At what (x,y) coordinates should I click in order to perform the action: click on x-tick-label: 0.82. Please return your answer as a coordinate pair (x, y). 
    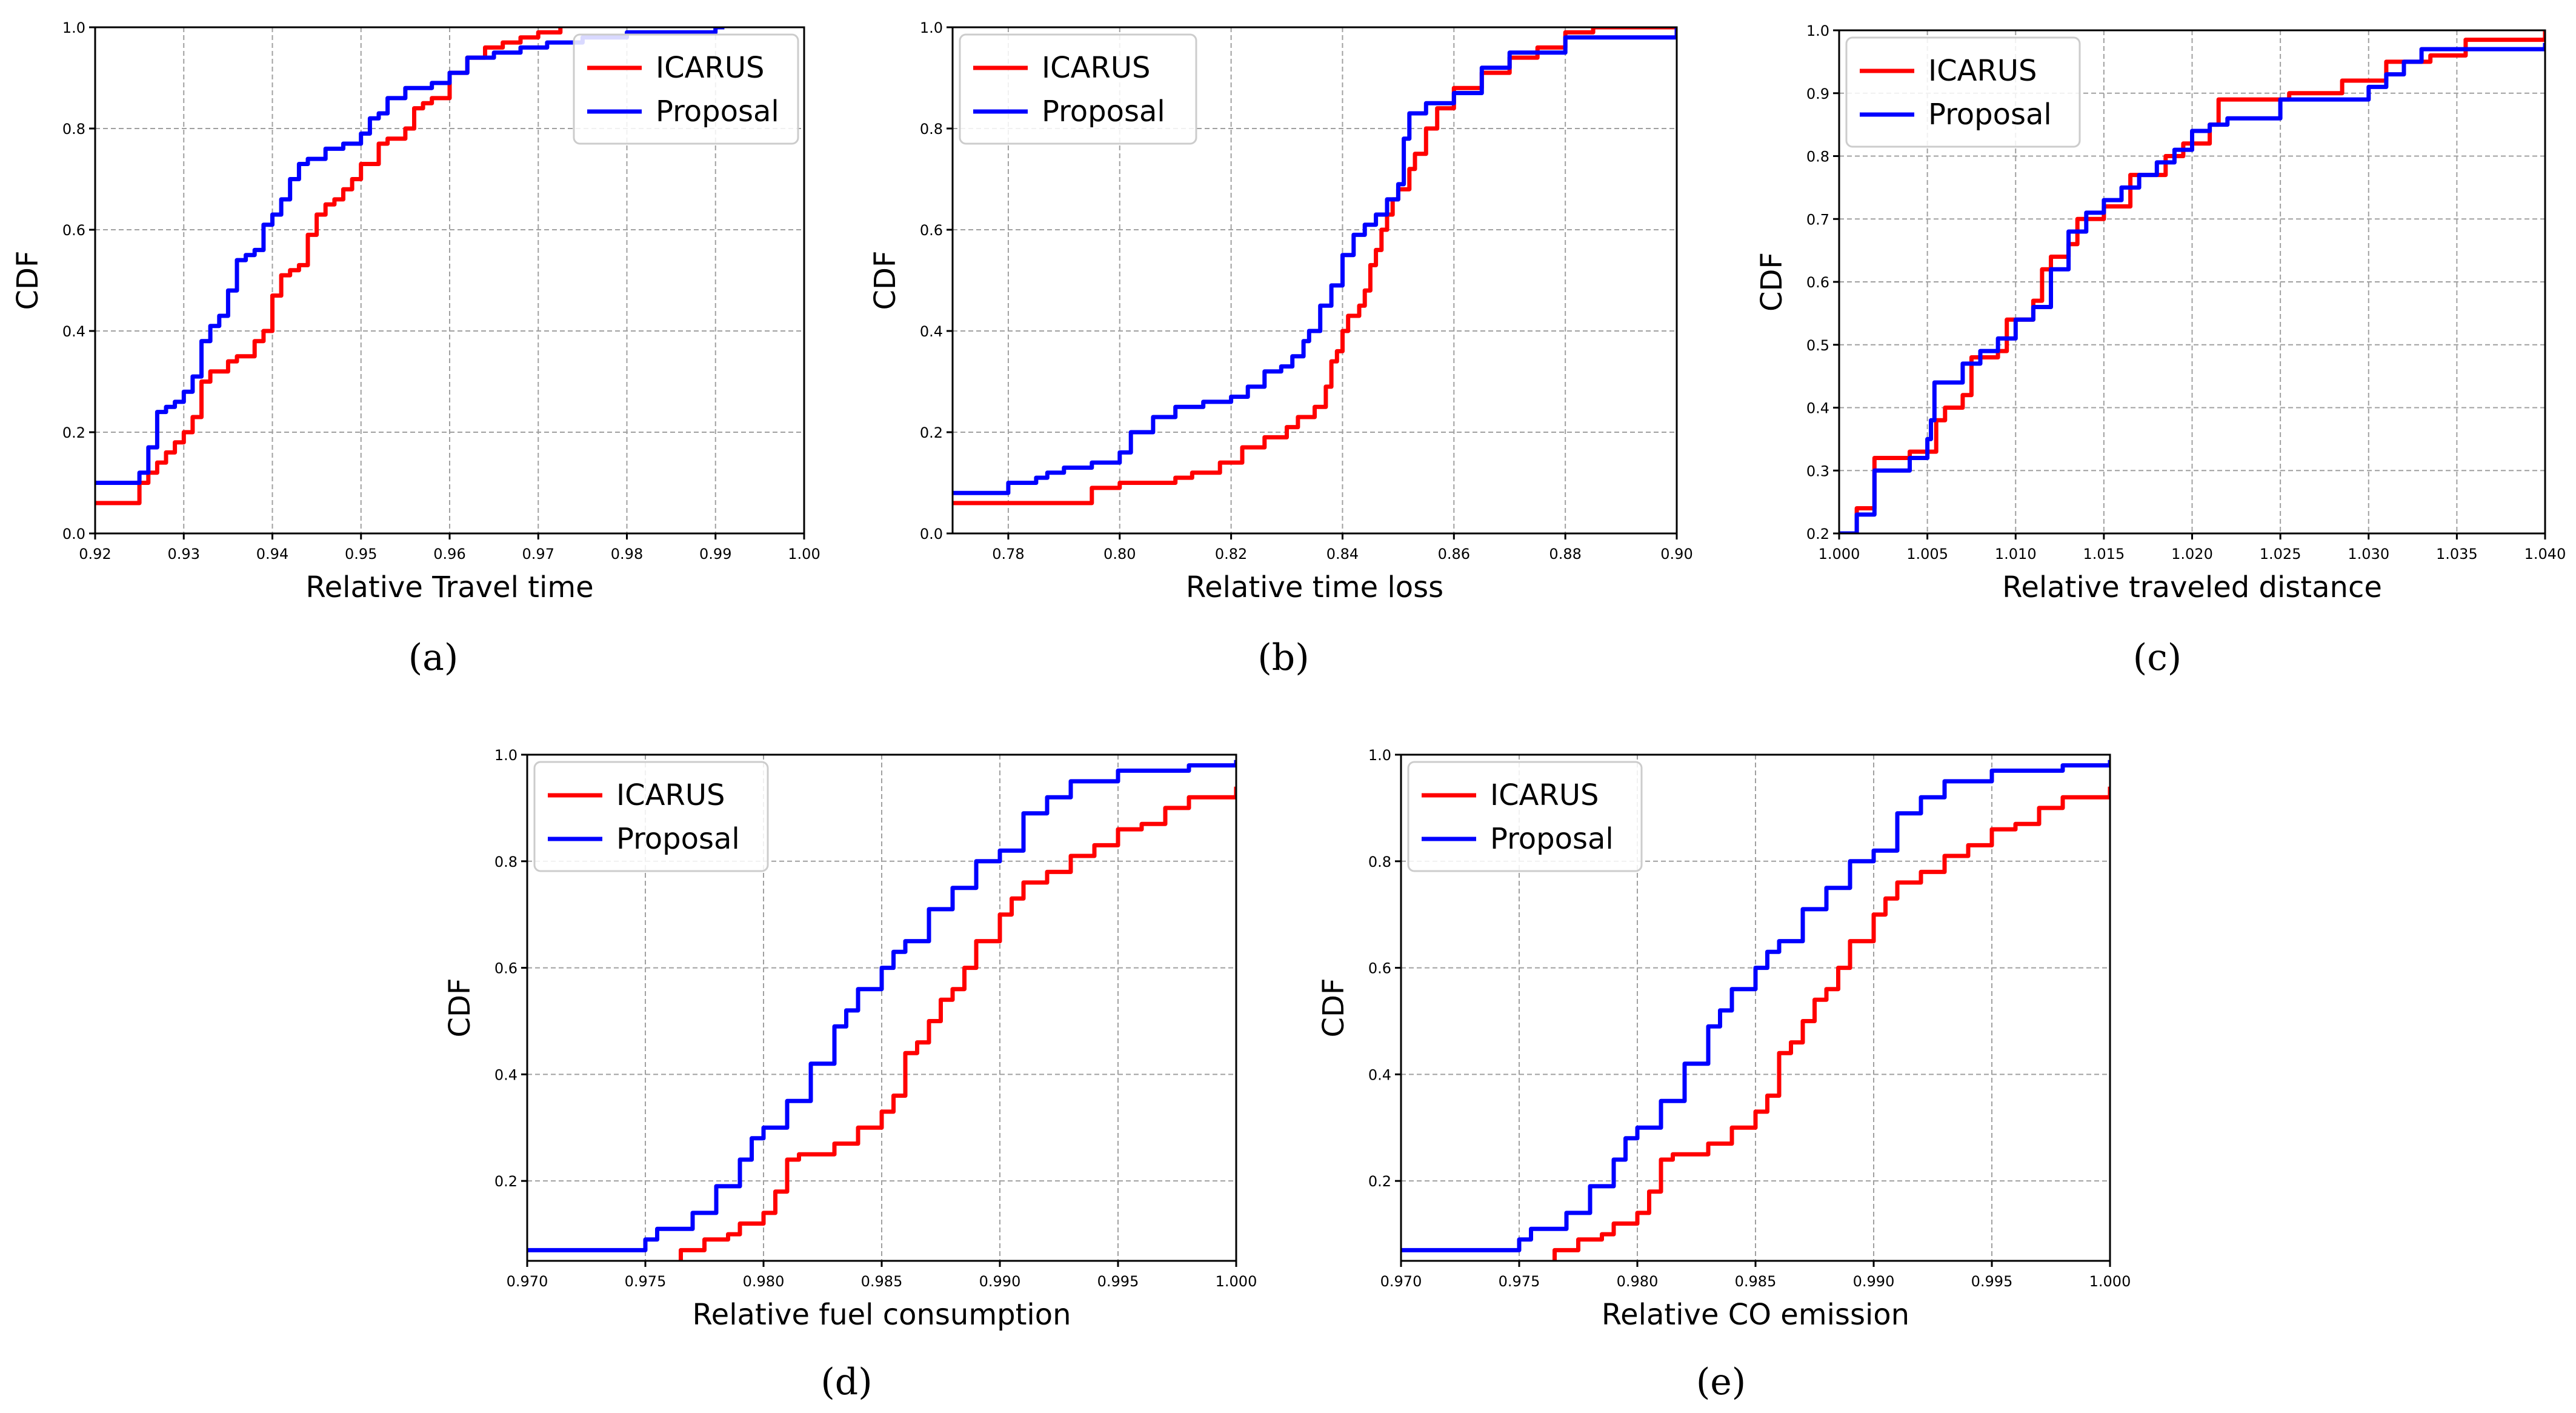
    Looking at the image, I should click on (1231, 554).